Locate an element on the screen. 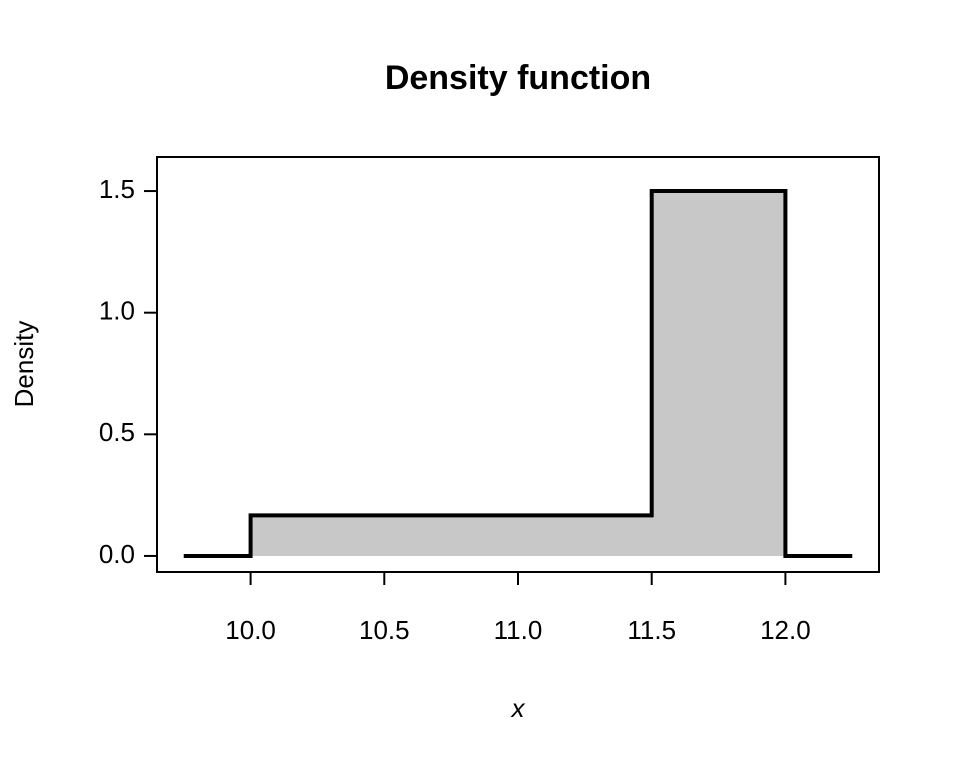  x-tick-label: 10.5 is located at coordinates (384, 630).